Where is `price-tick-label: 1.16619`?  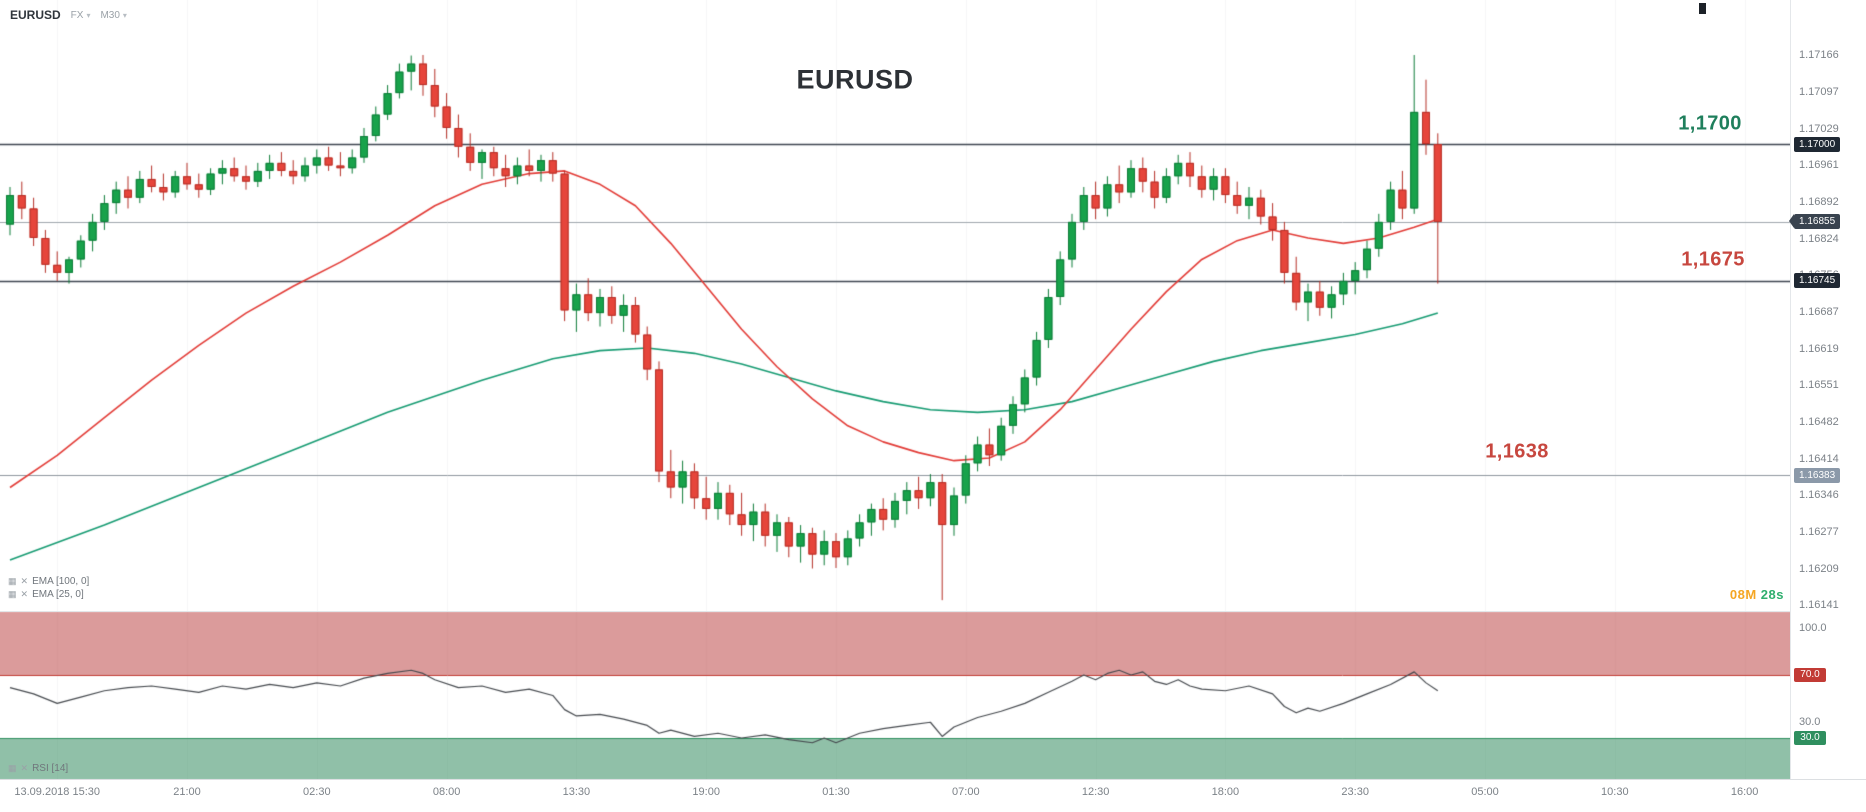 price-tick-label: 1.16619 is located at coordinates (1819, 348).